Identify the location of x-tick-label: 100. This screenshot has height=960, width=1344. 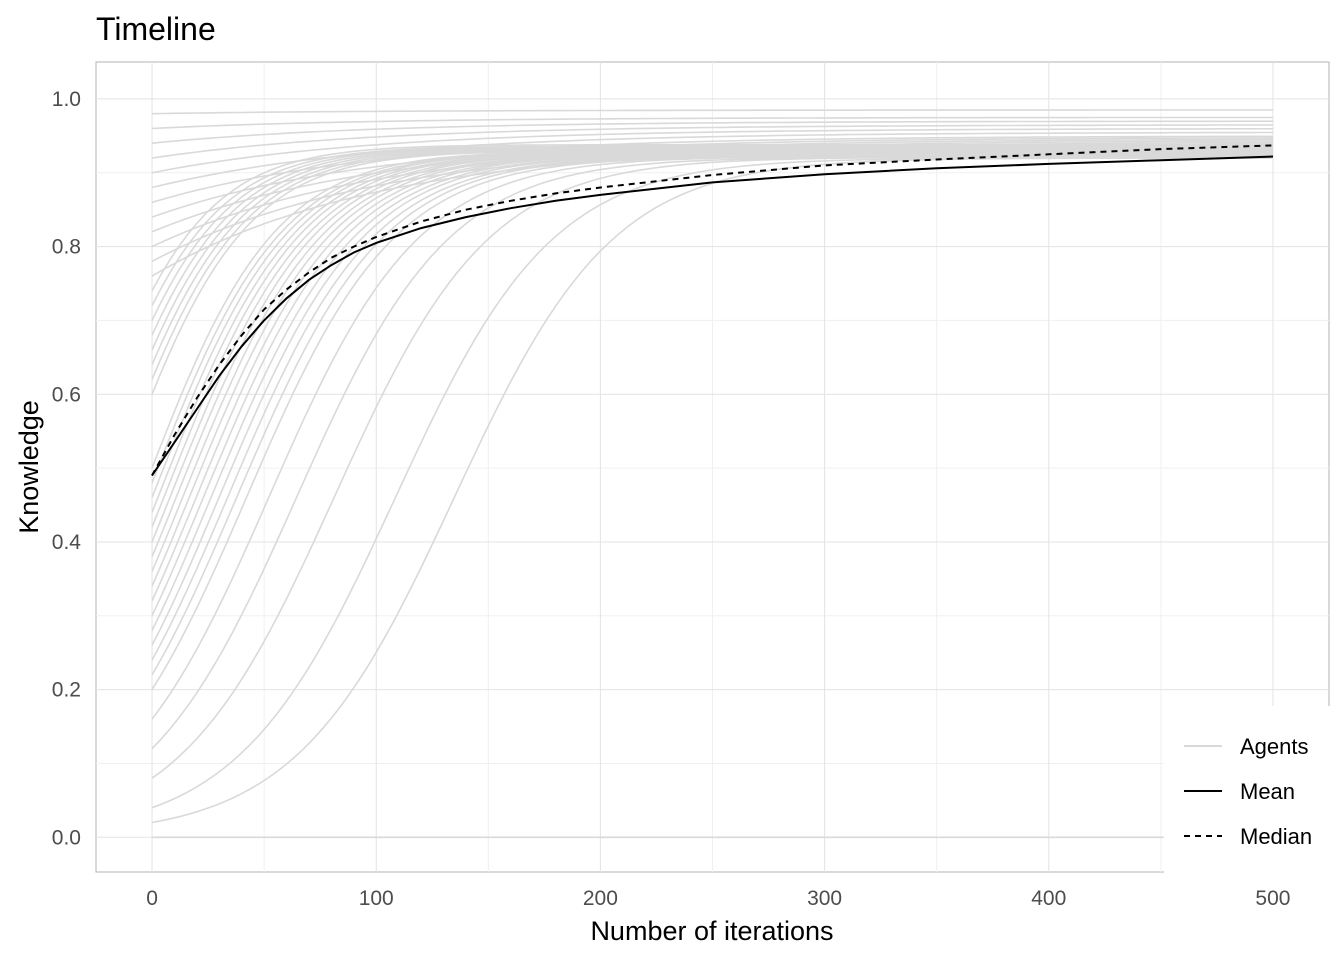
(376, 898).